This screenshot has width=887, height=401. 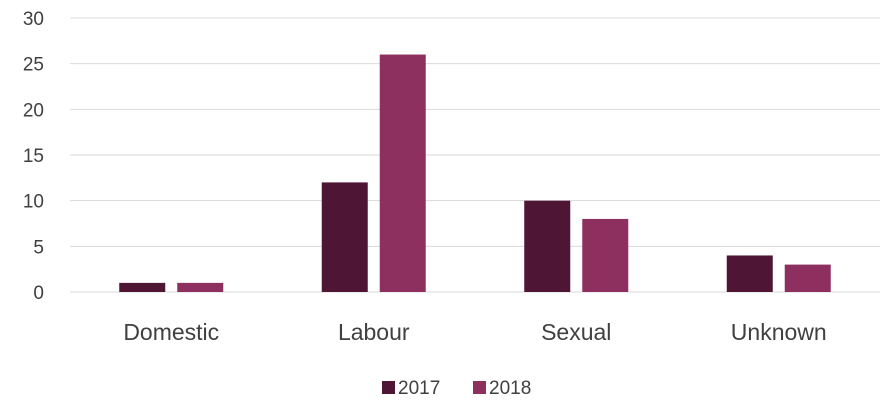 What do you see at coordinates (474, 332) in the screenshot?
I see `x-axis-categories: Domestic Labour Sexual Unknown` at bounding box center [474, 332].